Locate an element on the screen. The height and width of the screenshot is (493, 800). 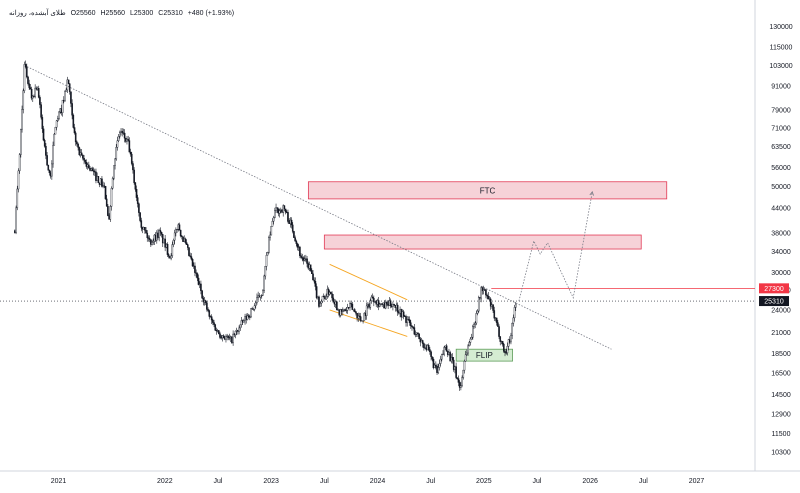
price-axis-tick-label: 79000 is located at coordinates (781, 110).